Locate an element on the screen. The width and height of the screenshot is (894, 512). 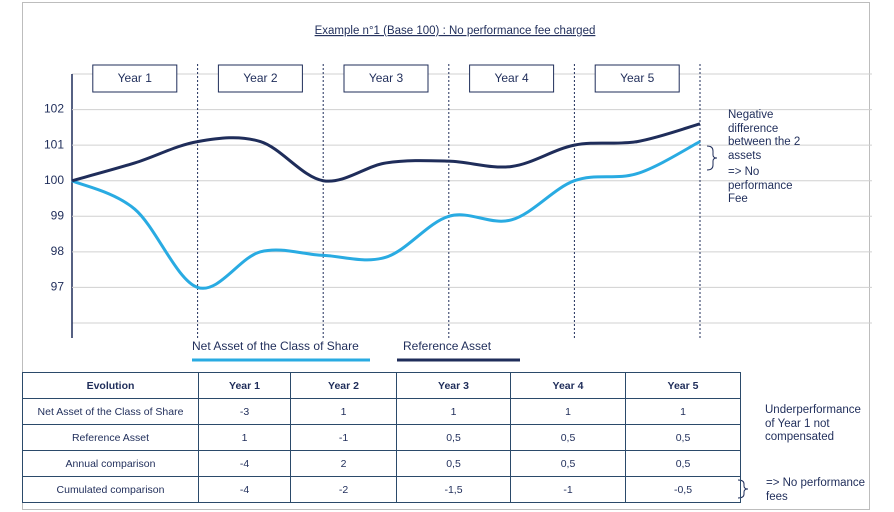
year-label: Year 1 is located at coordinates (135, 78).